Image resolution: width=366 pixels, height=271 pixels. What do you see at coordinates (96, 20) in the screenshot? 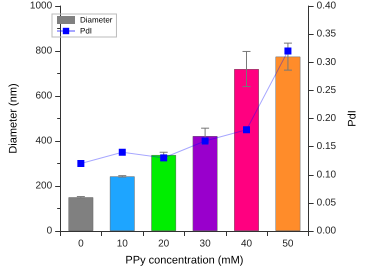
I see `legend-label: Diameter` at bounding box center [96, 20].